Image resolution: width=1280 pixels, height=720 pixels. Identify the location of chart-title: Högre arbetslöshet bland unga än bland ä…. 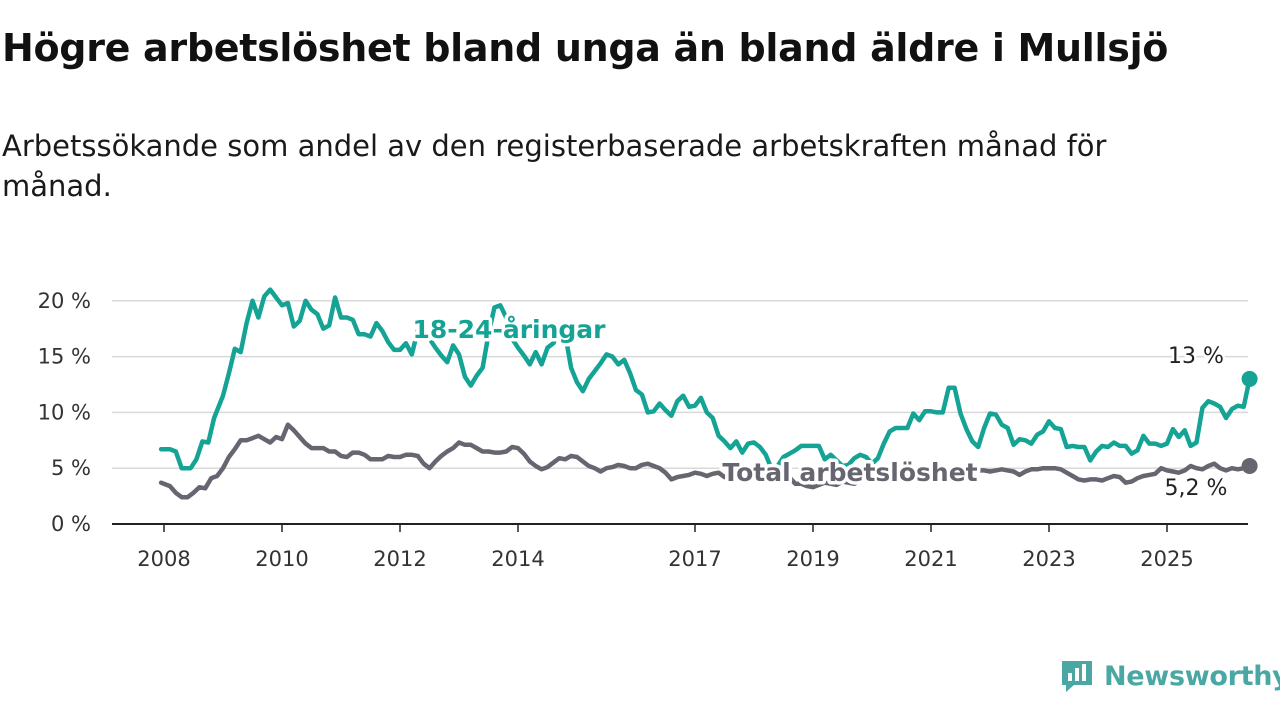
(585, 48).